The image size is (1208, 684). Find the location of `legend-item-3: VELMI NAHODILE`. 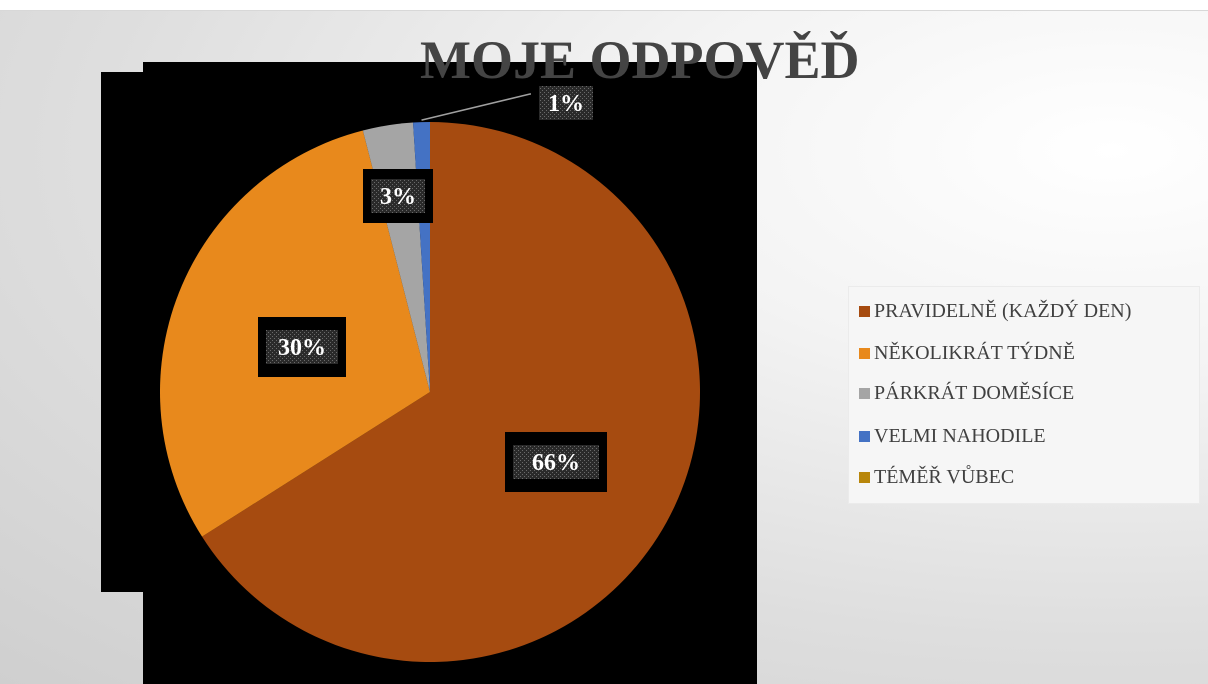

legend-item-3: VELMI NAHODILE is located at coordinates (952, 436).